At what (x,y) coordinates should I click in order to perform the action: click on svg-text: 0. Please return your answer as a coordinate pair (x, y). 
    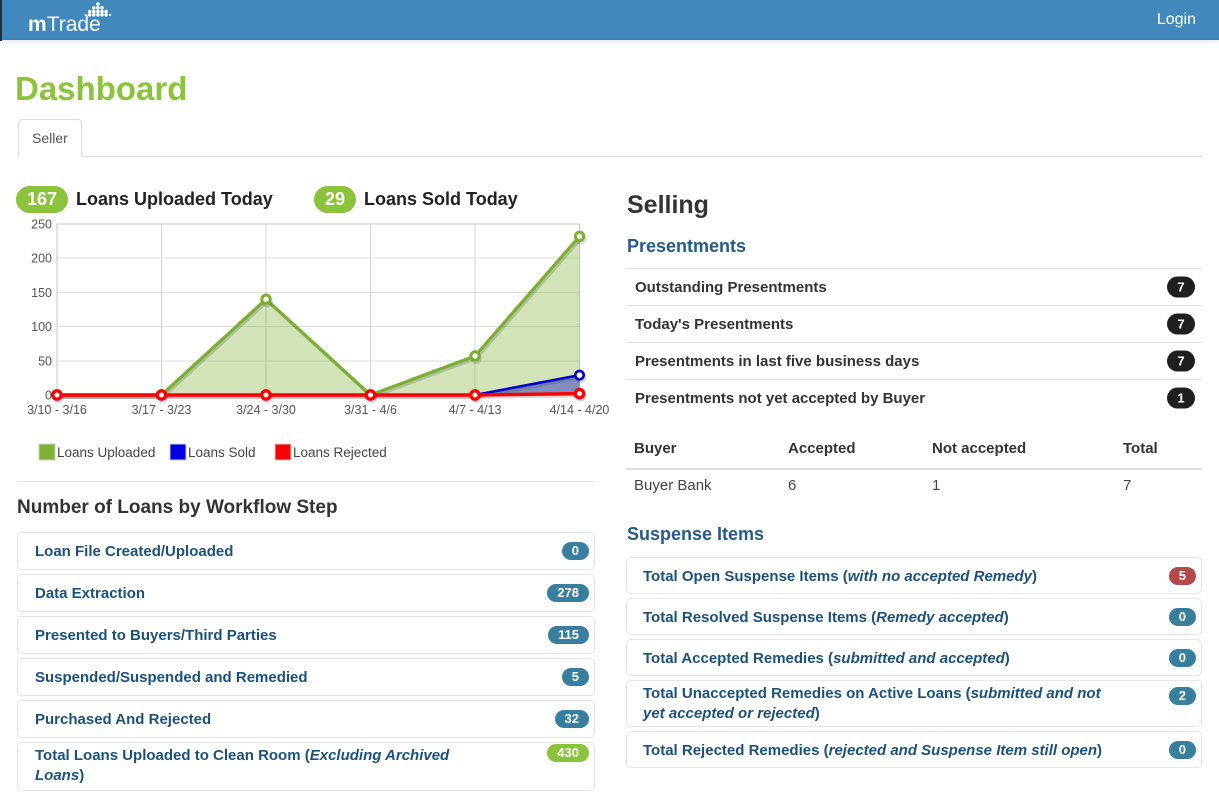
    Looking at the image, I should click on (48, 396).